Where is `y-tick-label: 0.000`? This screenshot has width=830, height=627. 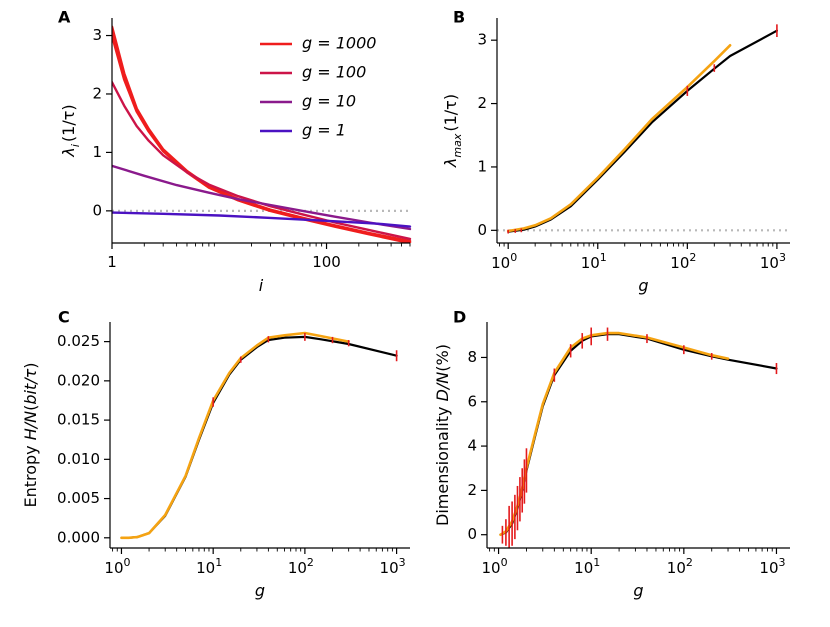
y-tick-label: 0.000 is located at coordinates (78, 537).